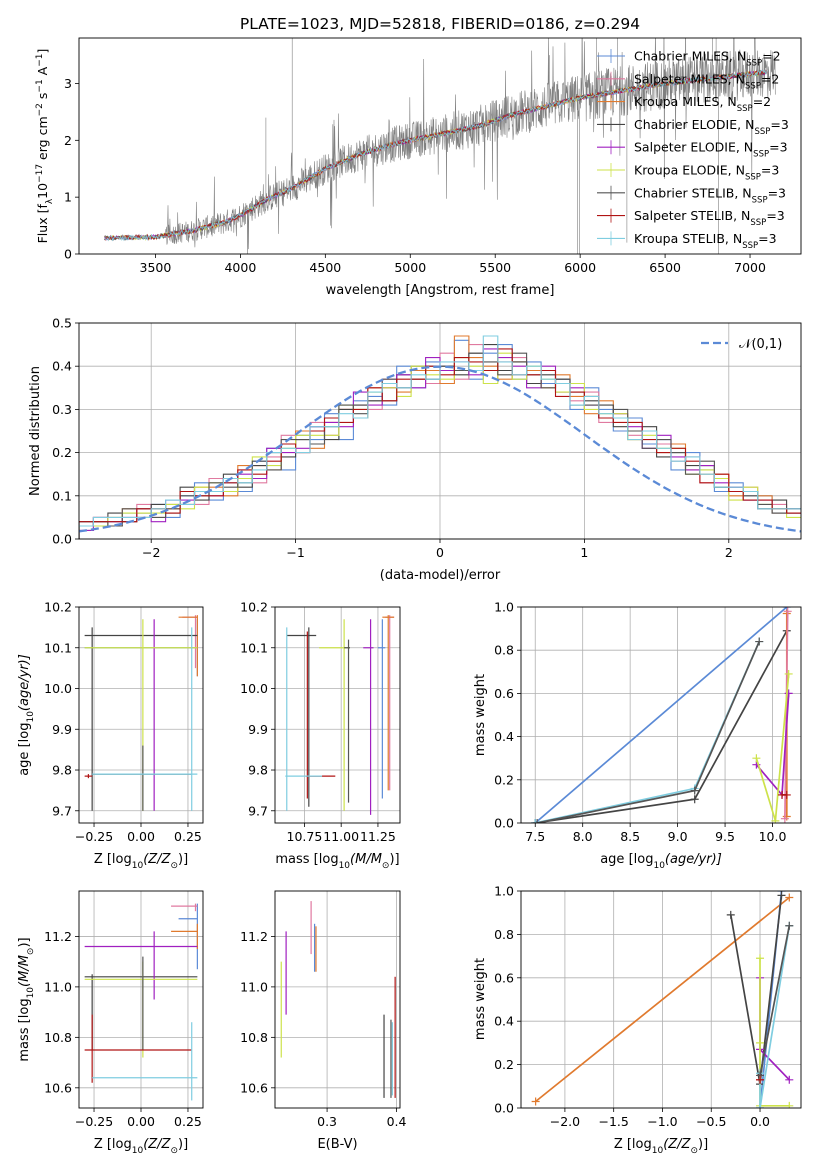 This screenshot has width=819, height=1170. Describe the element at coordinates (778, 147) in the screenshot. I see `legend-entry-suffix: =3` at that location.